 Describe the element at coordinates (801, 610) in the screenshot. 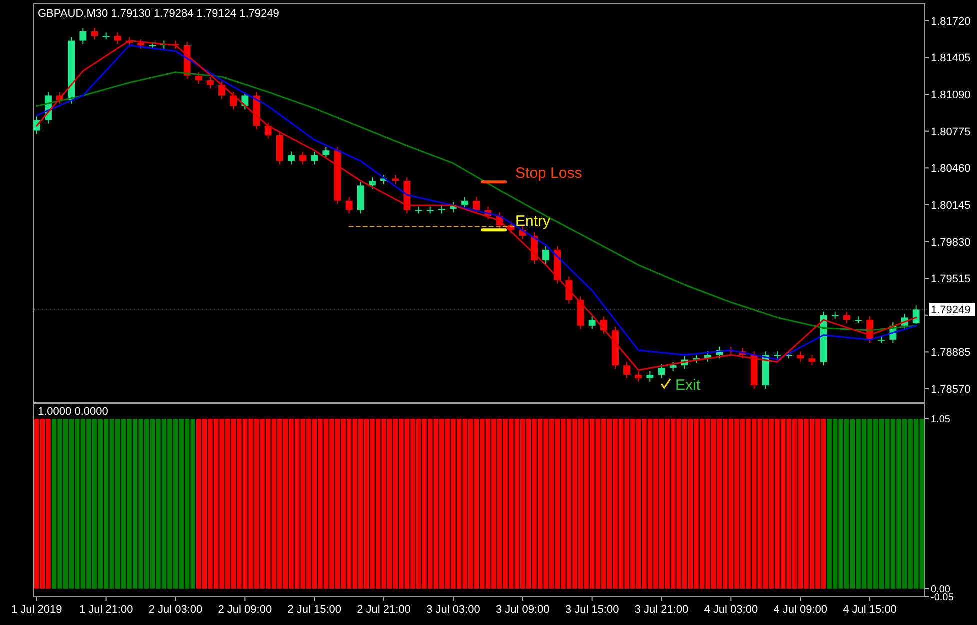

I see `x-tick-label: 4 Jul 09:00` at that location.